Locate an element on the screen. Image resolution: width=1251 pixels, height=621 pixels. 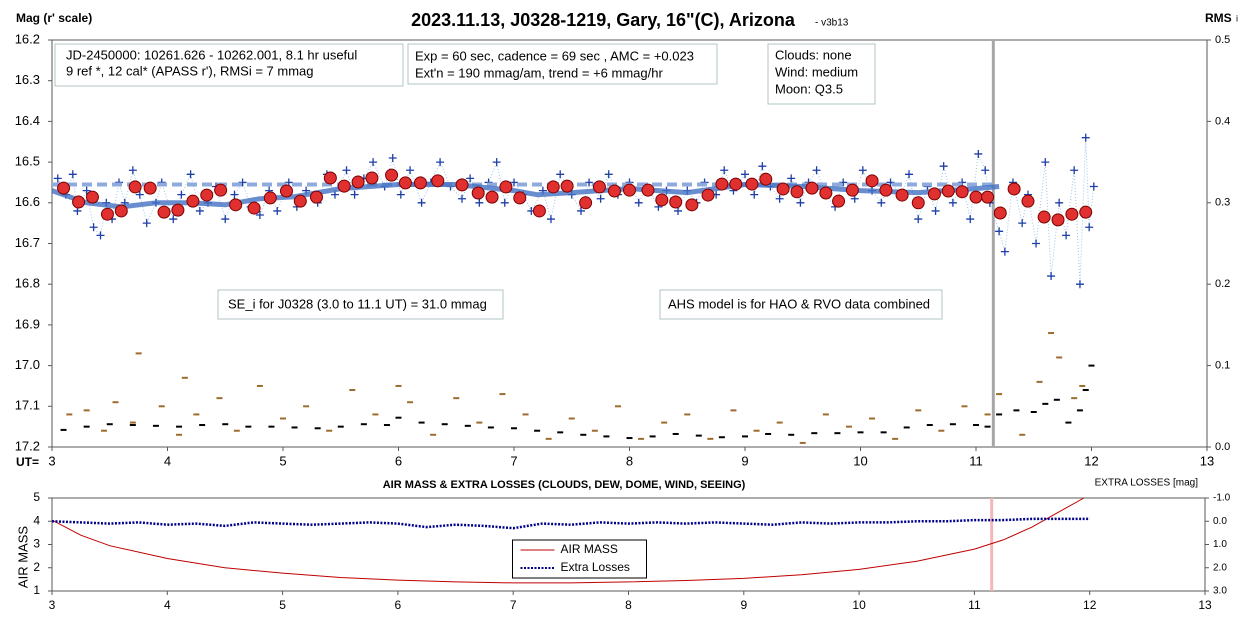
x-tick-label: 11 is located at coordinates (976, 460).